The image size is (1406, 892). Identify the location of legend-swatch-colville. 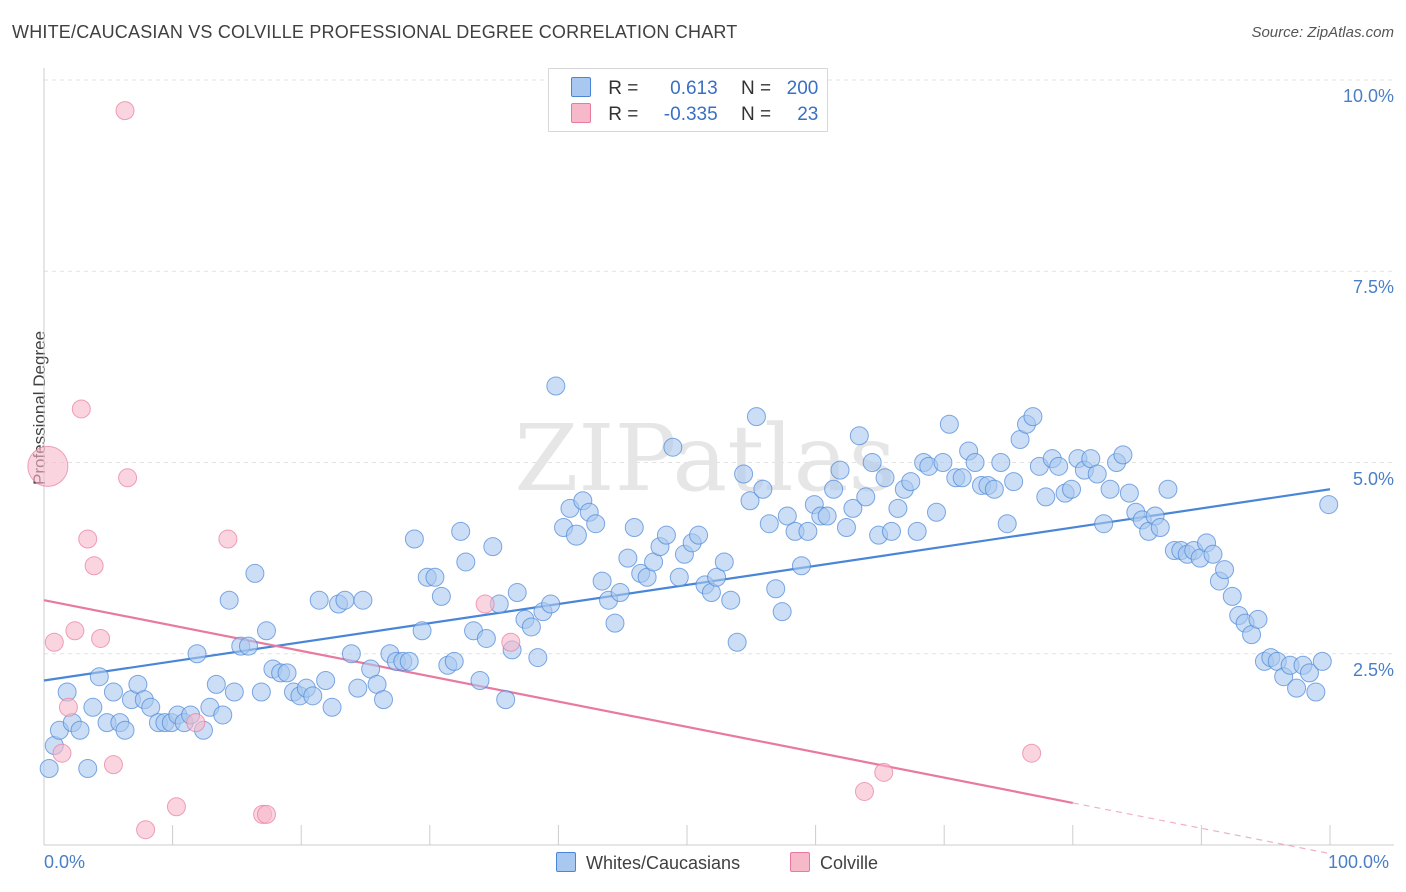
(581, 113).